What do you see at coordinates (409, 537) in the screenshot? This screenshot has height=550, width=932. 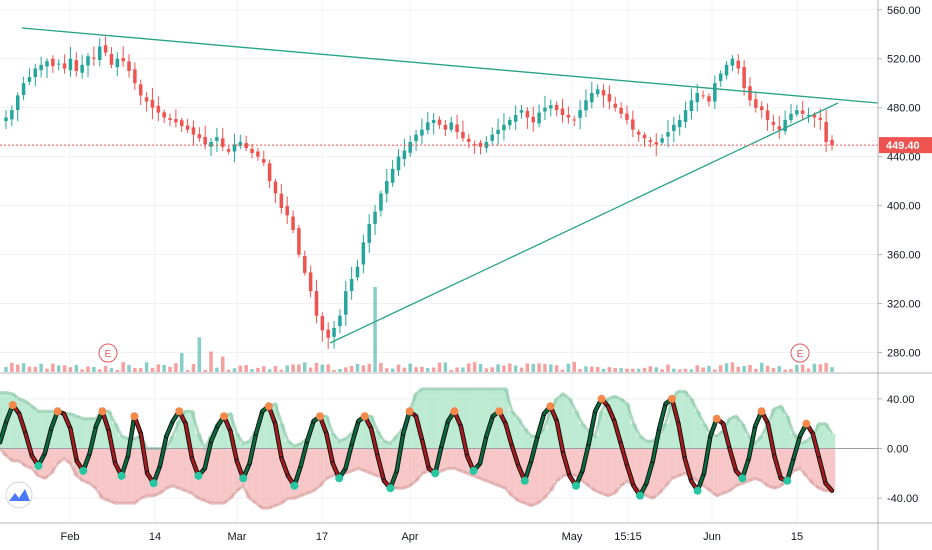 I see `time-tick-label: Apr` at bounding box center [409, 537].